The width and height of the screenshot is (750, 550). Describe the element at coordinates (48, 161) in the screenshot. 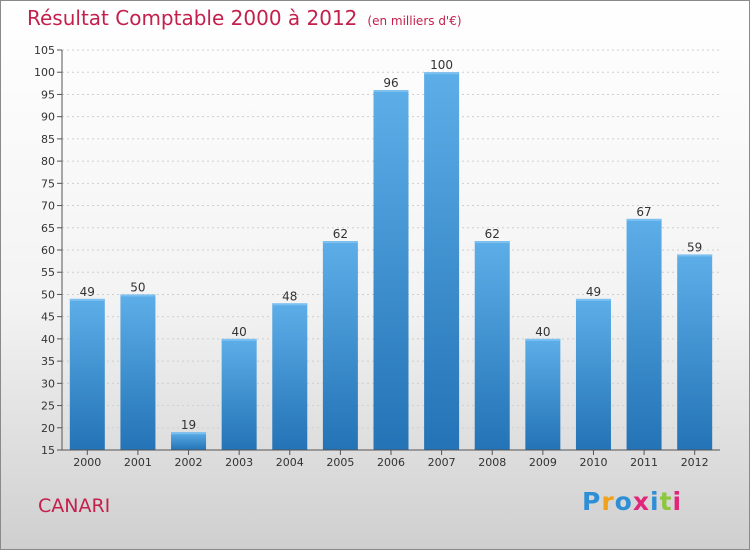

I see `y-tick-label: 80` at that location.